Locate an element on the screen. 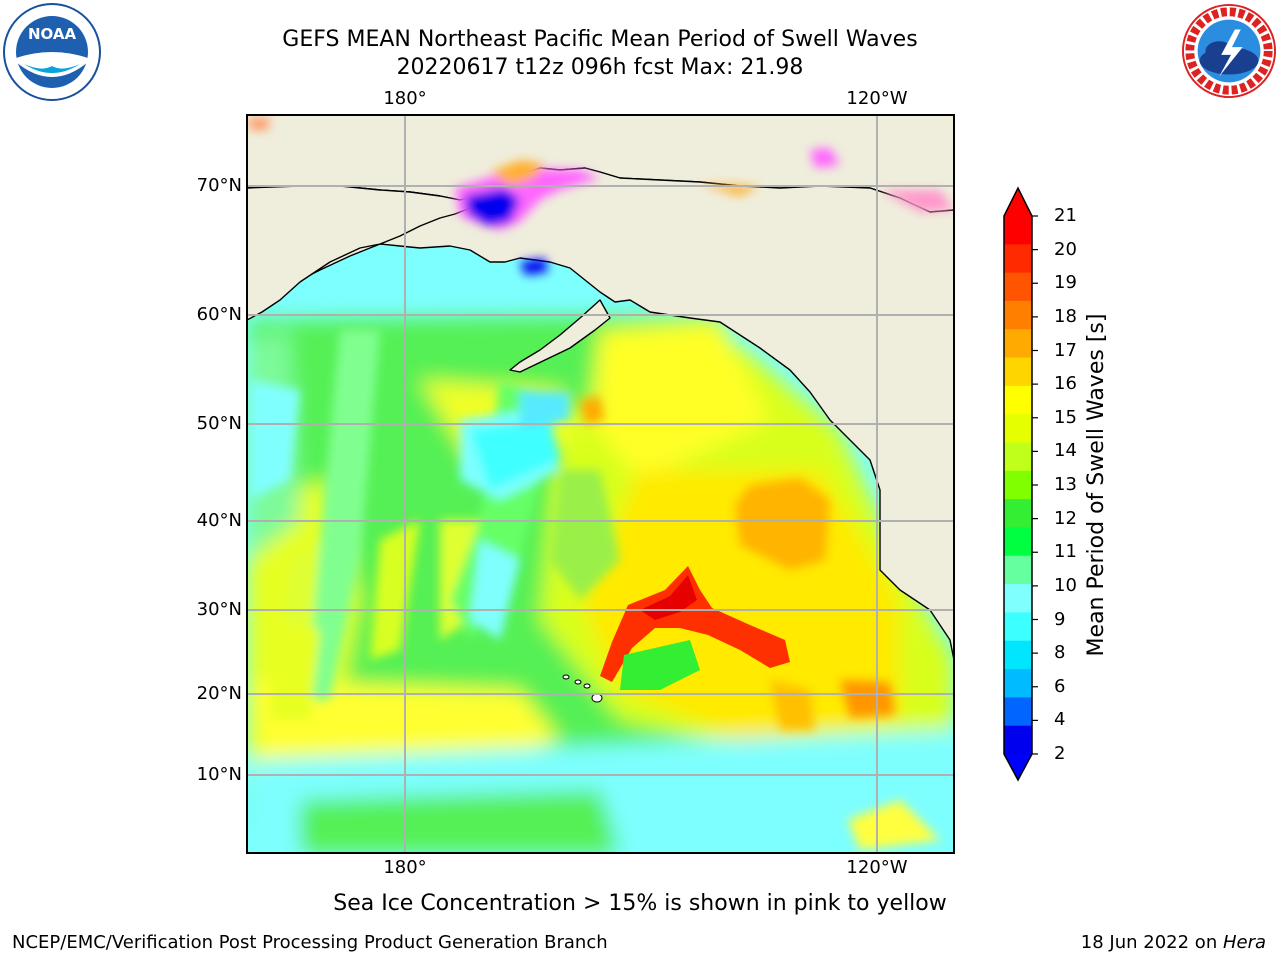  colorbar-tick-label: 18 is located at coordinates (1065, 316).